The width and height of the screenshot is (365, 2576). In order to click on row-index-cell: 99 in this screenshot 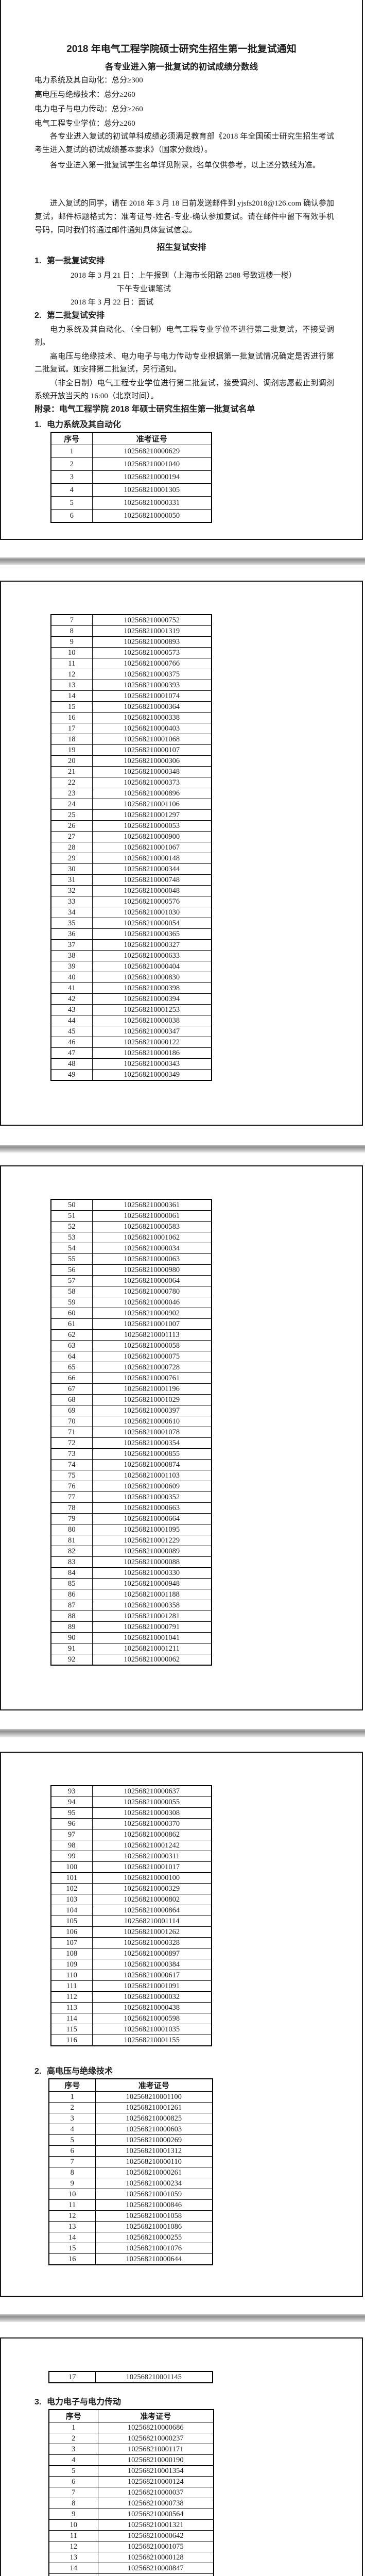, I will do `click(71, 1856)`.